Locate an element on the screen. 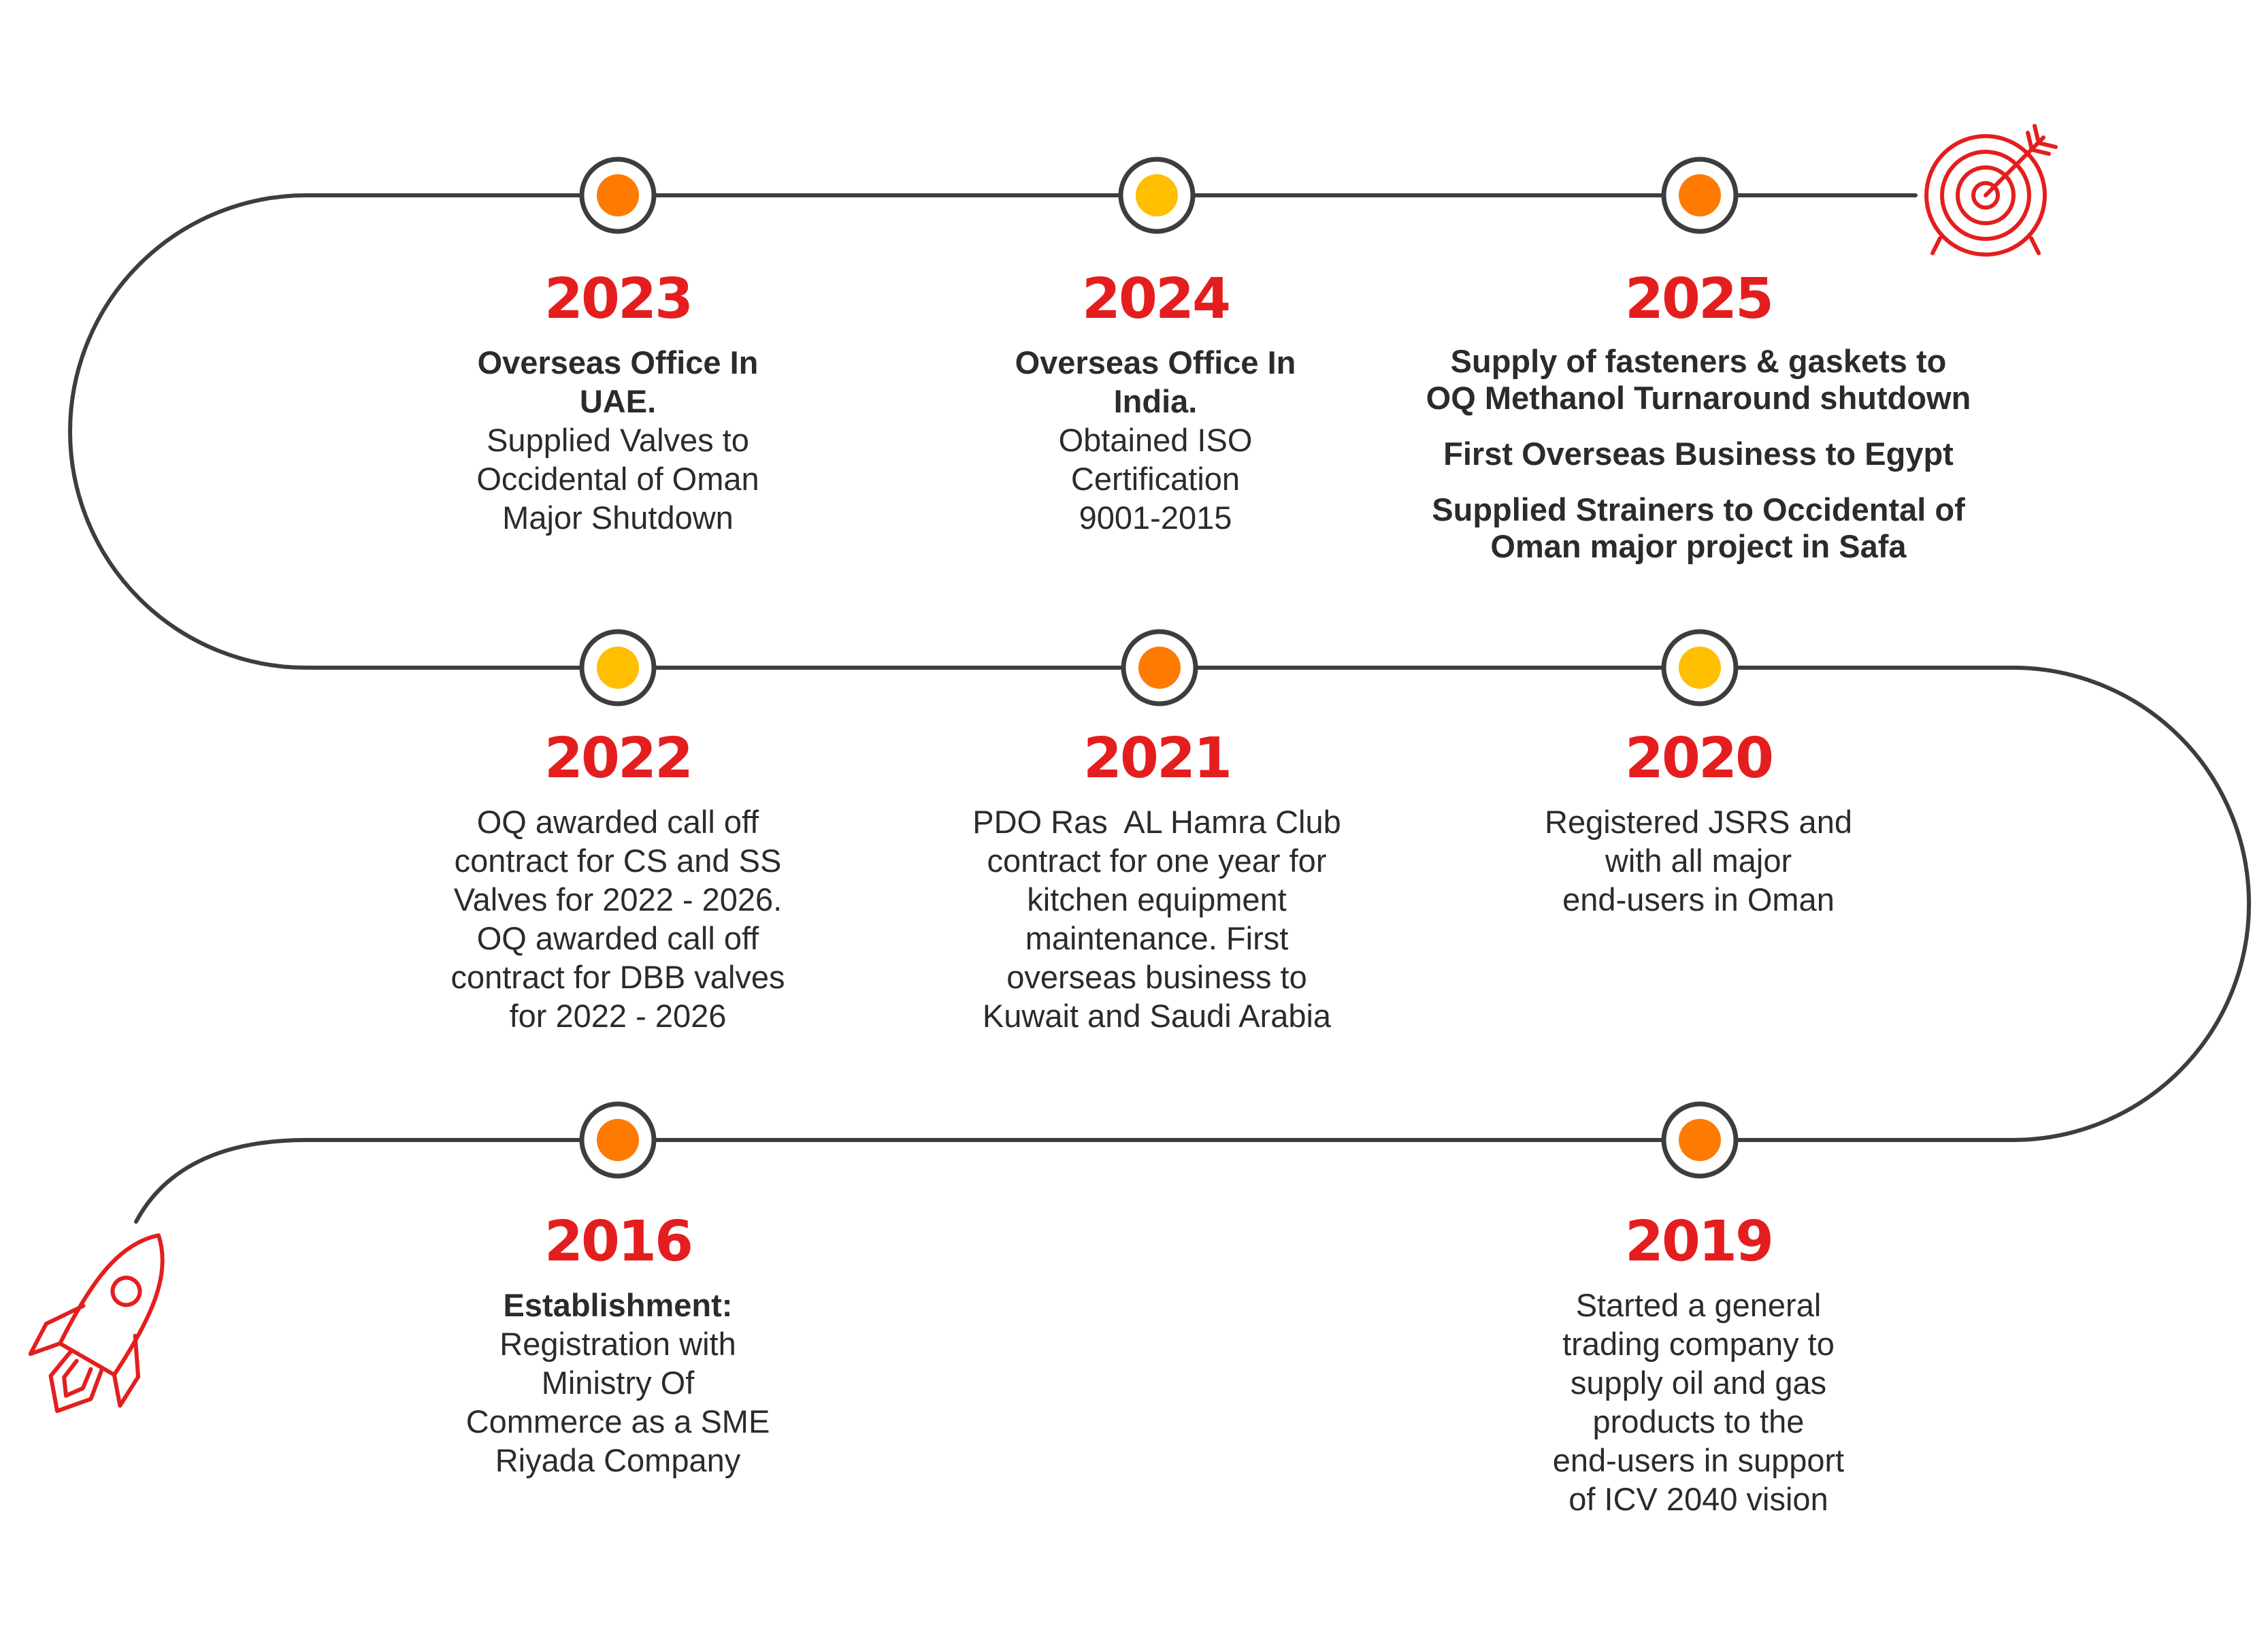 This screenshot has height=1628, width=2268. milestone-text: Riyada Company is located at coordinates (618, 1460).